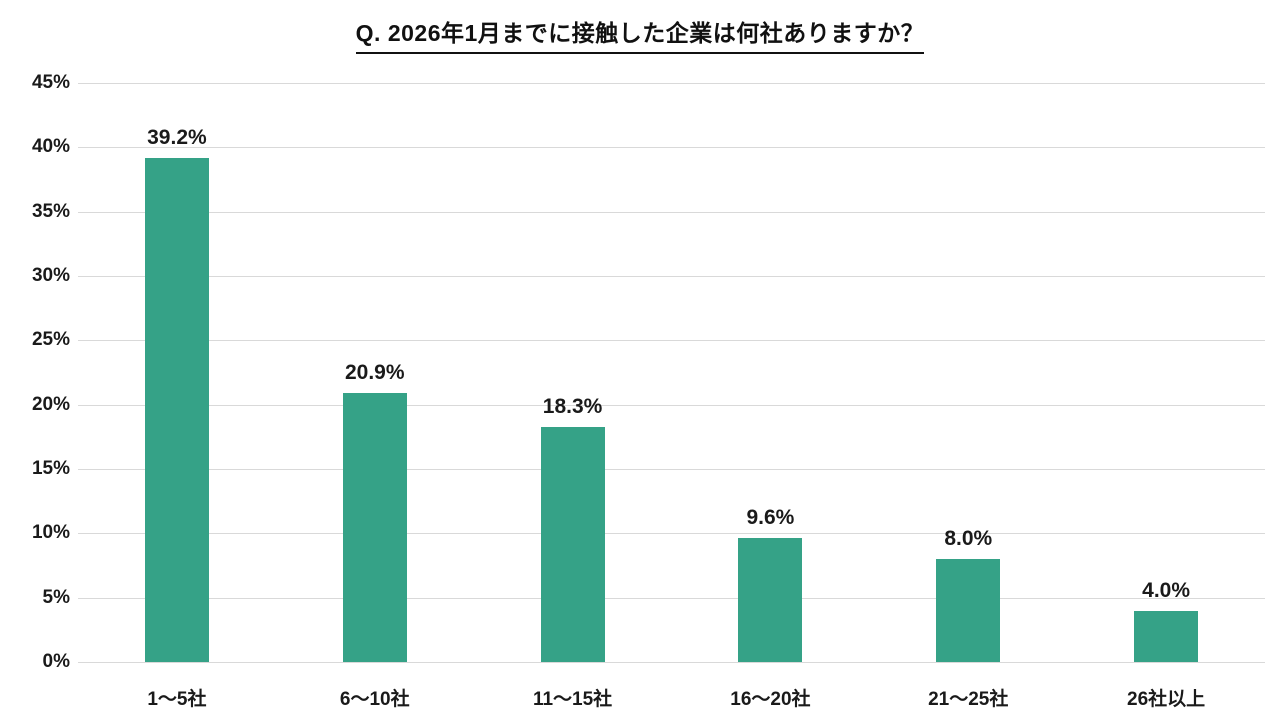 Image resolution: width=1280 pixels, height=720 pixels. I want to click on y-axis-tick-label: 0%, so click(56, 661).